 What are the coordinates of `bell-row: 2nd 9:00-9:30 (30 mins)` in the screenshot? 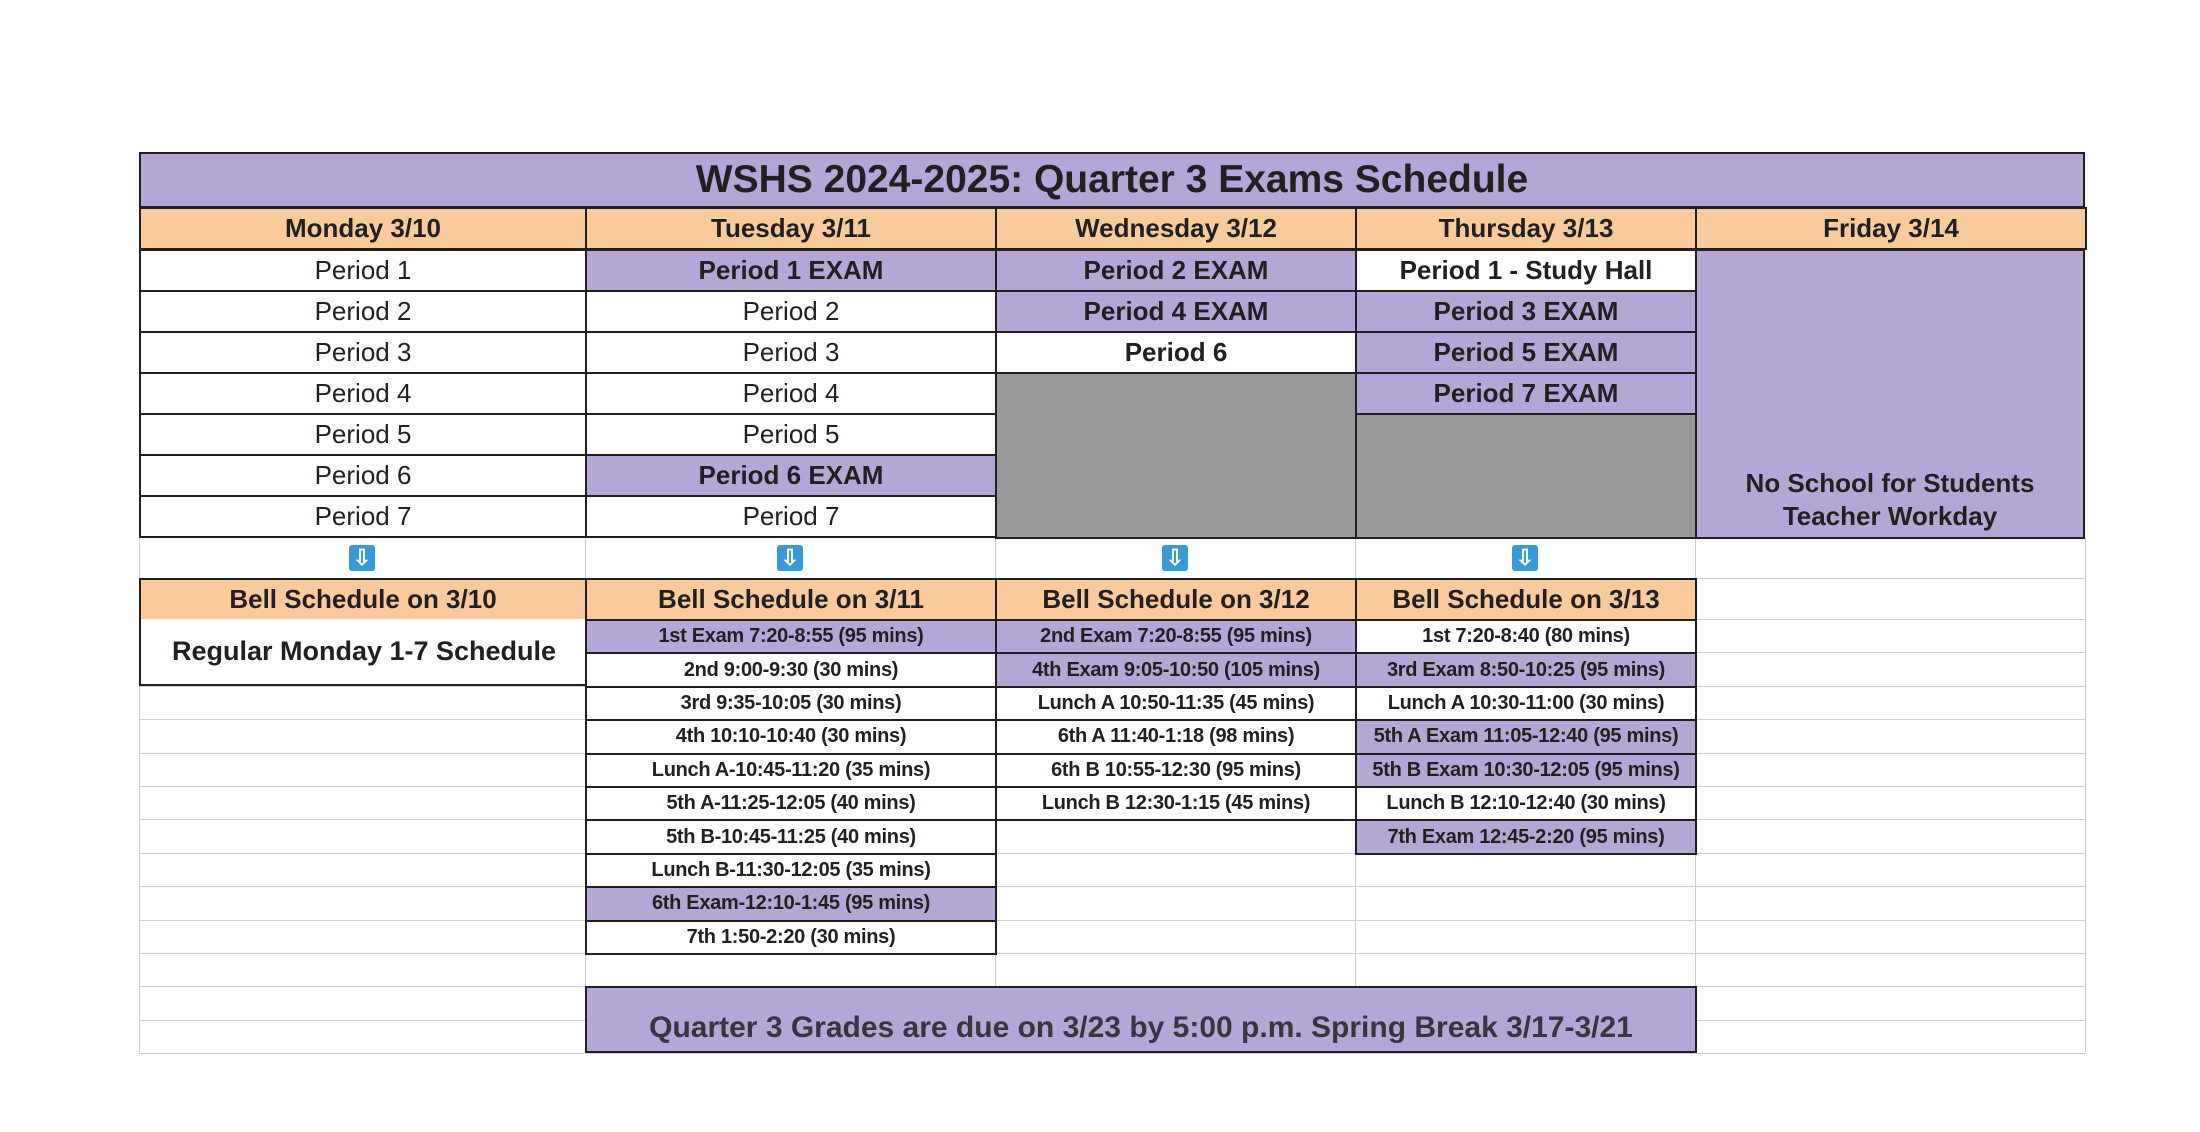 It's located at (791, 670).